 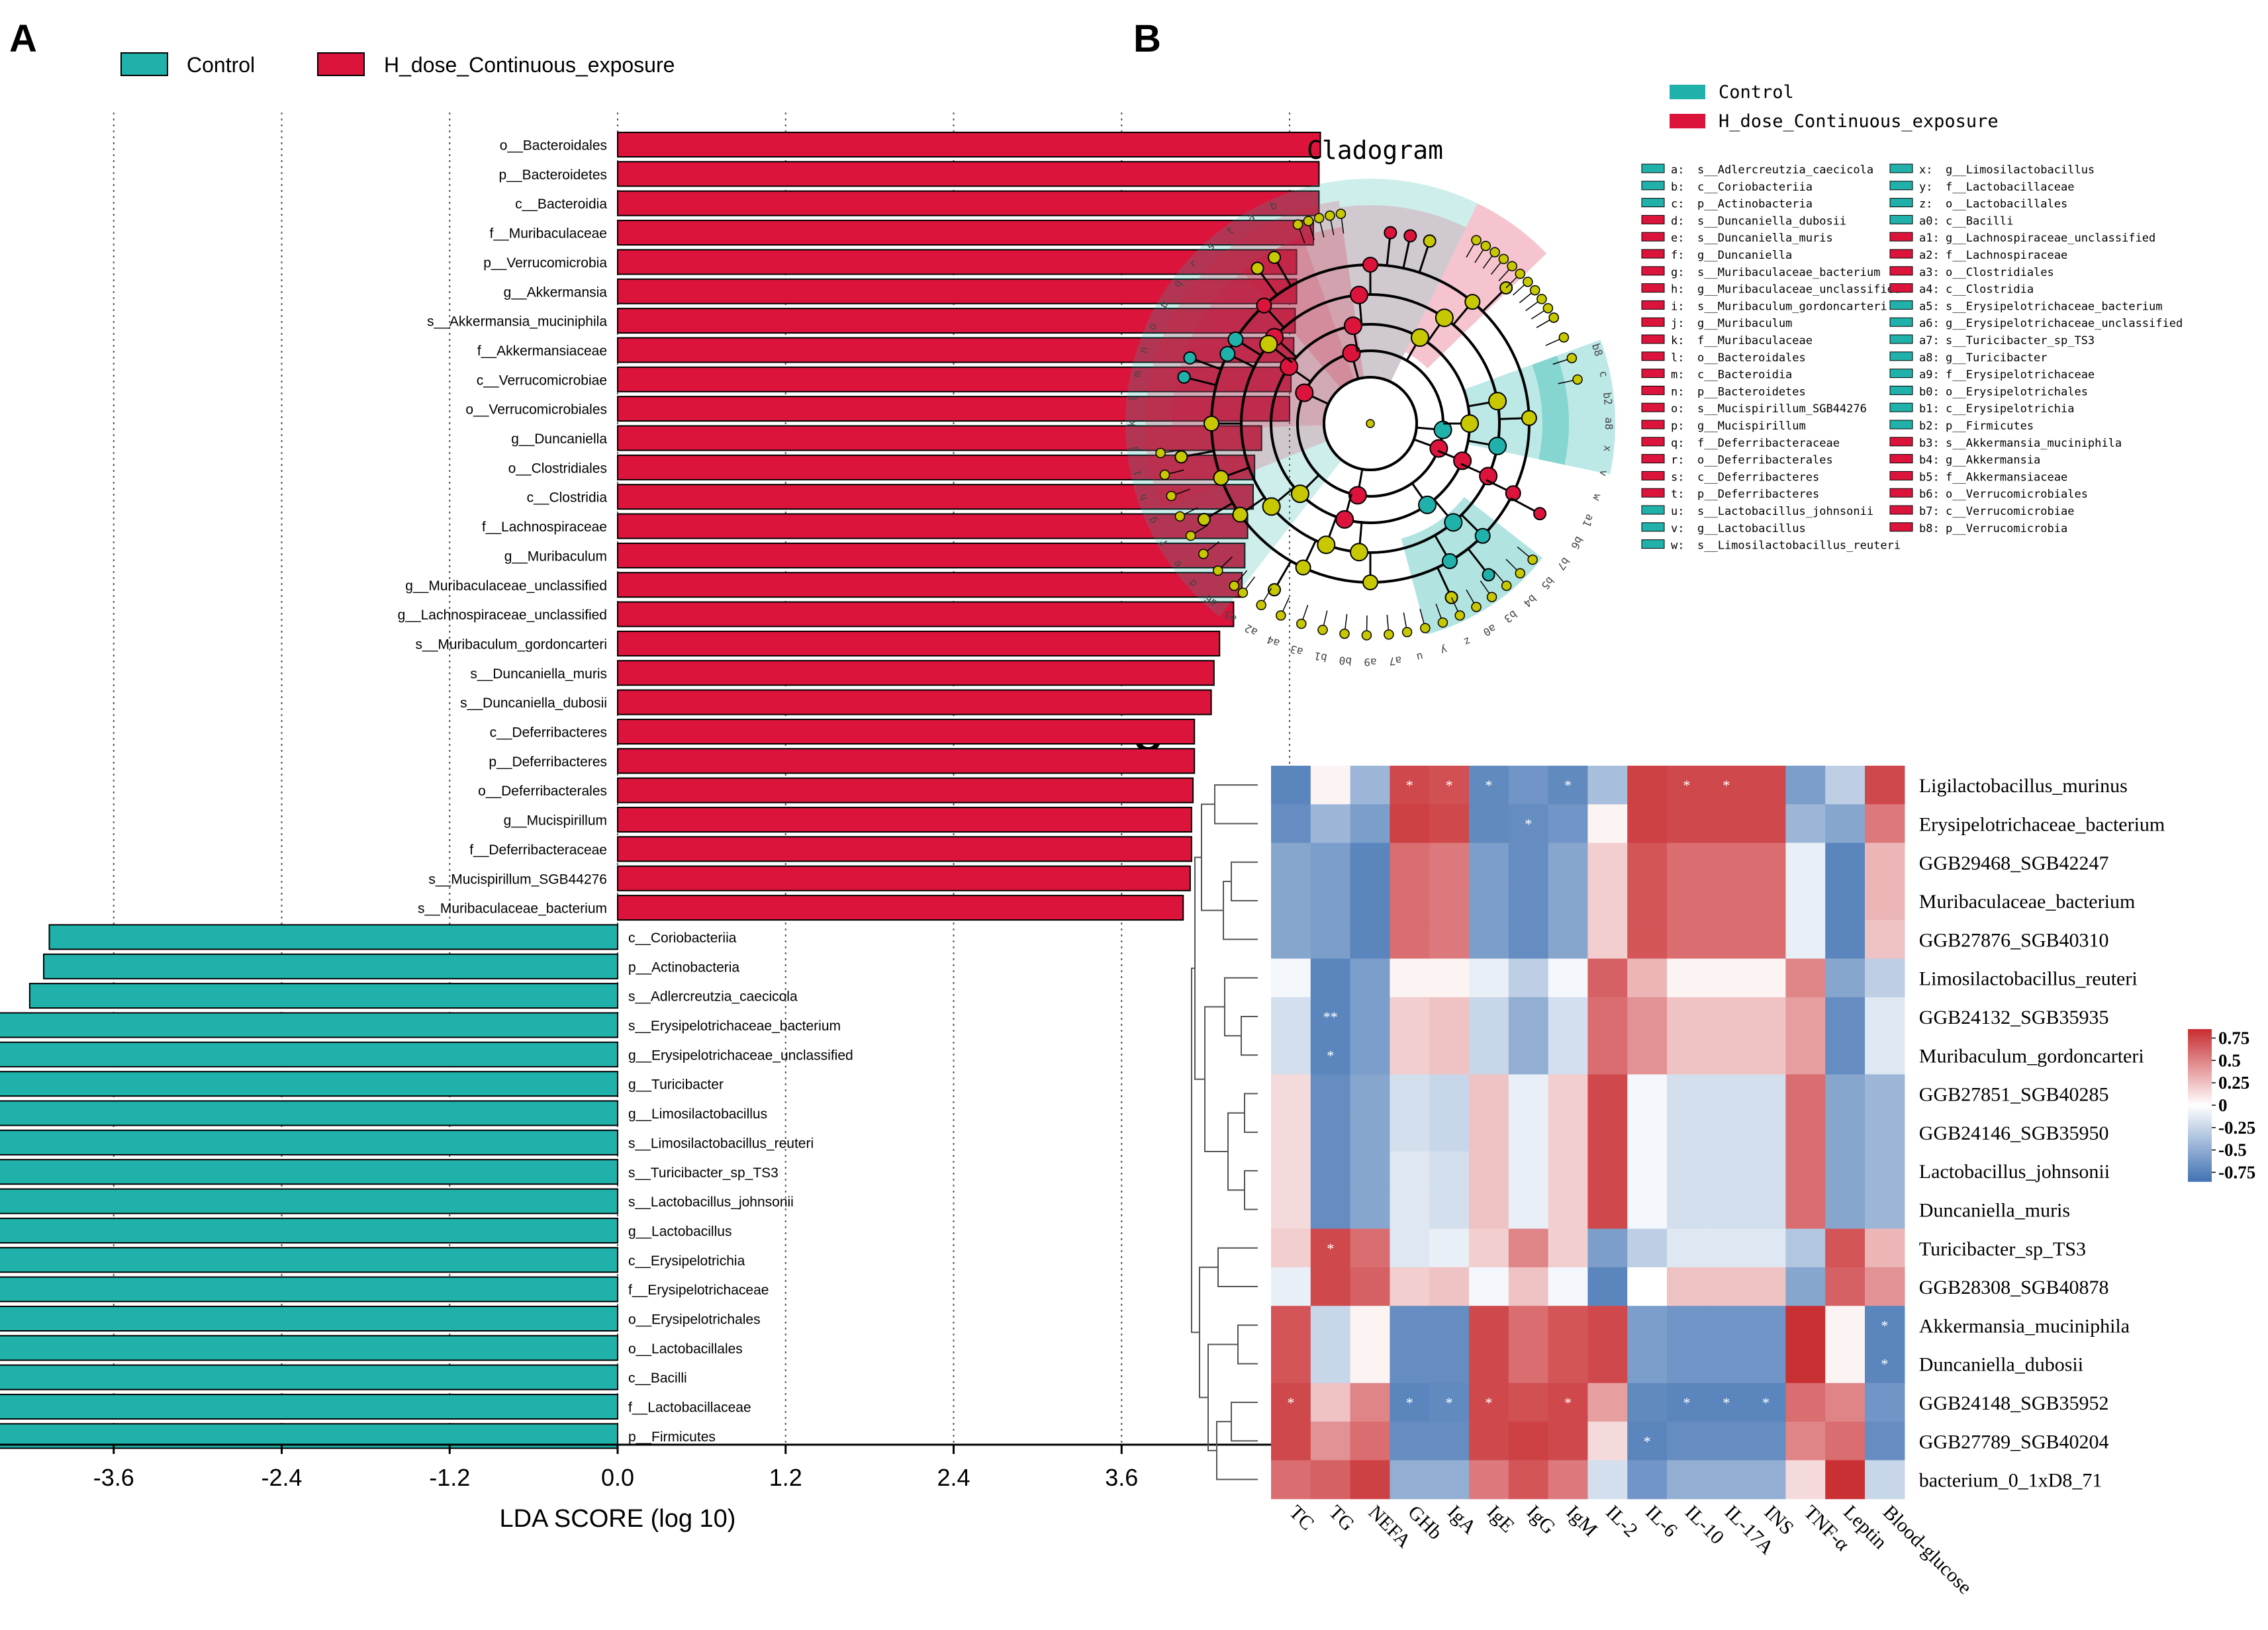 I want to click on heatmap-row-label: Ligilactobacillus_murinus, so click(x=2024, y=786).